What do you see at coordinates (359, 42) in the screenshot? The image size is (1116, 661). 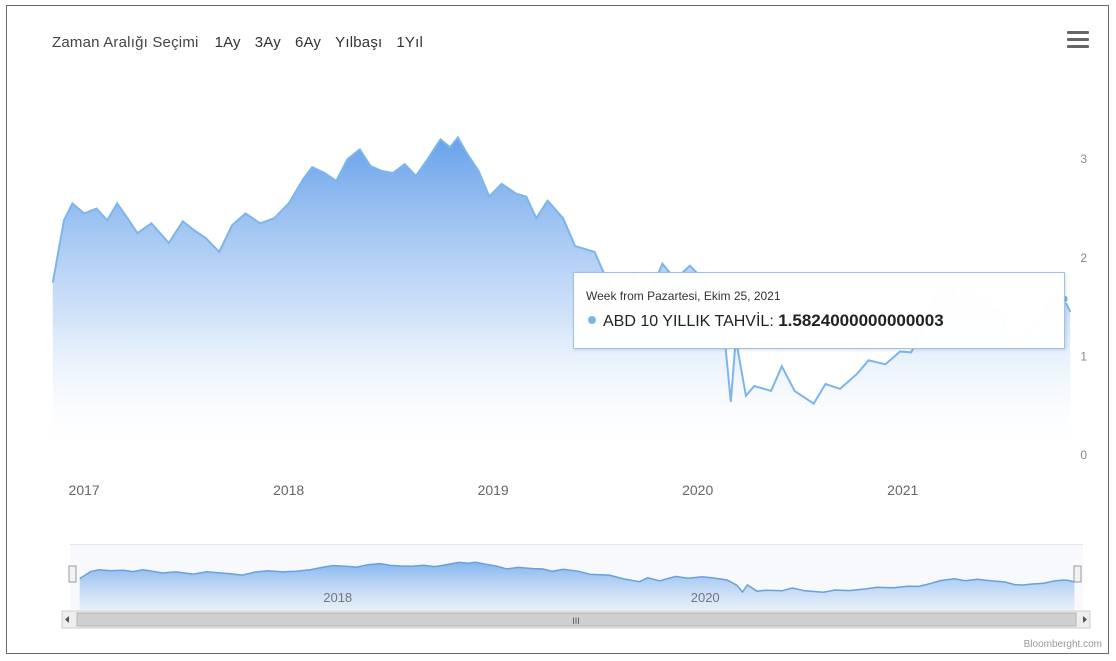 I see `range-button-ytd: Yılbaşı` at bounding box center [359, 42].